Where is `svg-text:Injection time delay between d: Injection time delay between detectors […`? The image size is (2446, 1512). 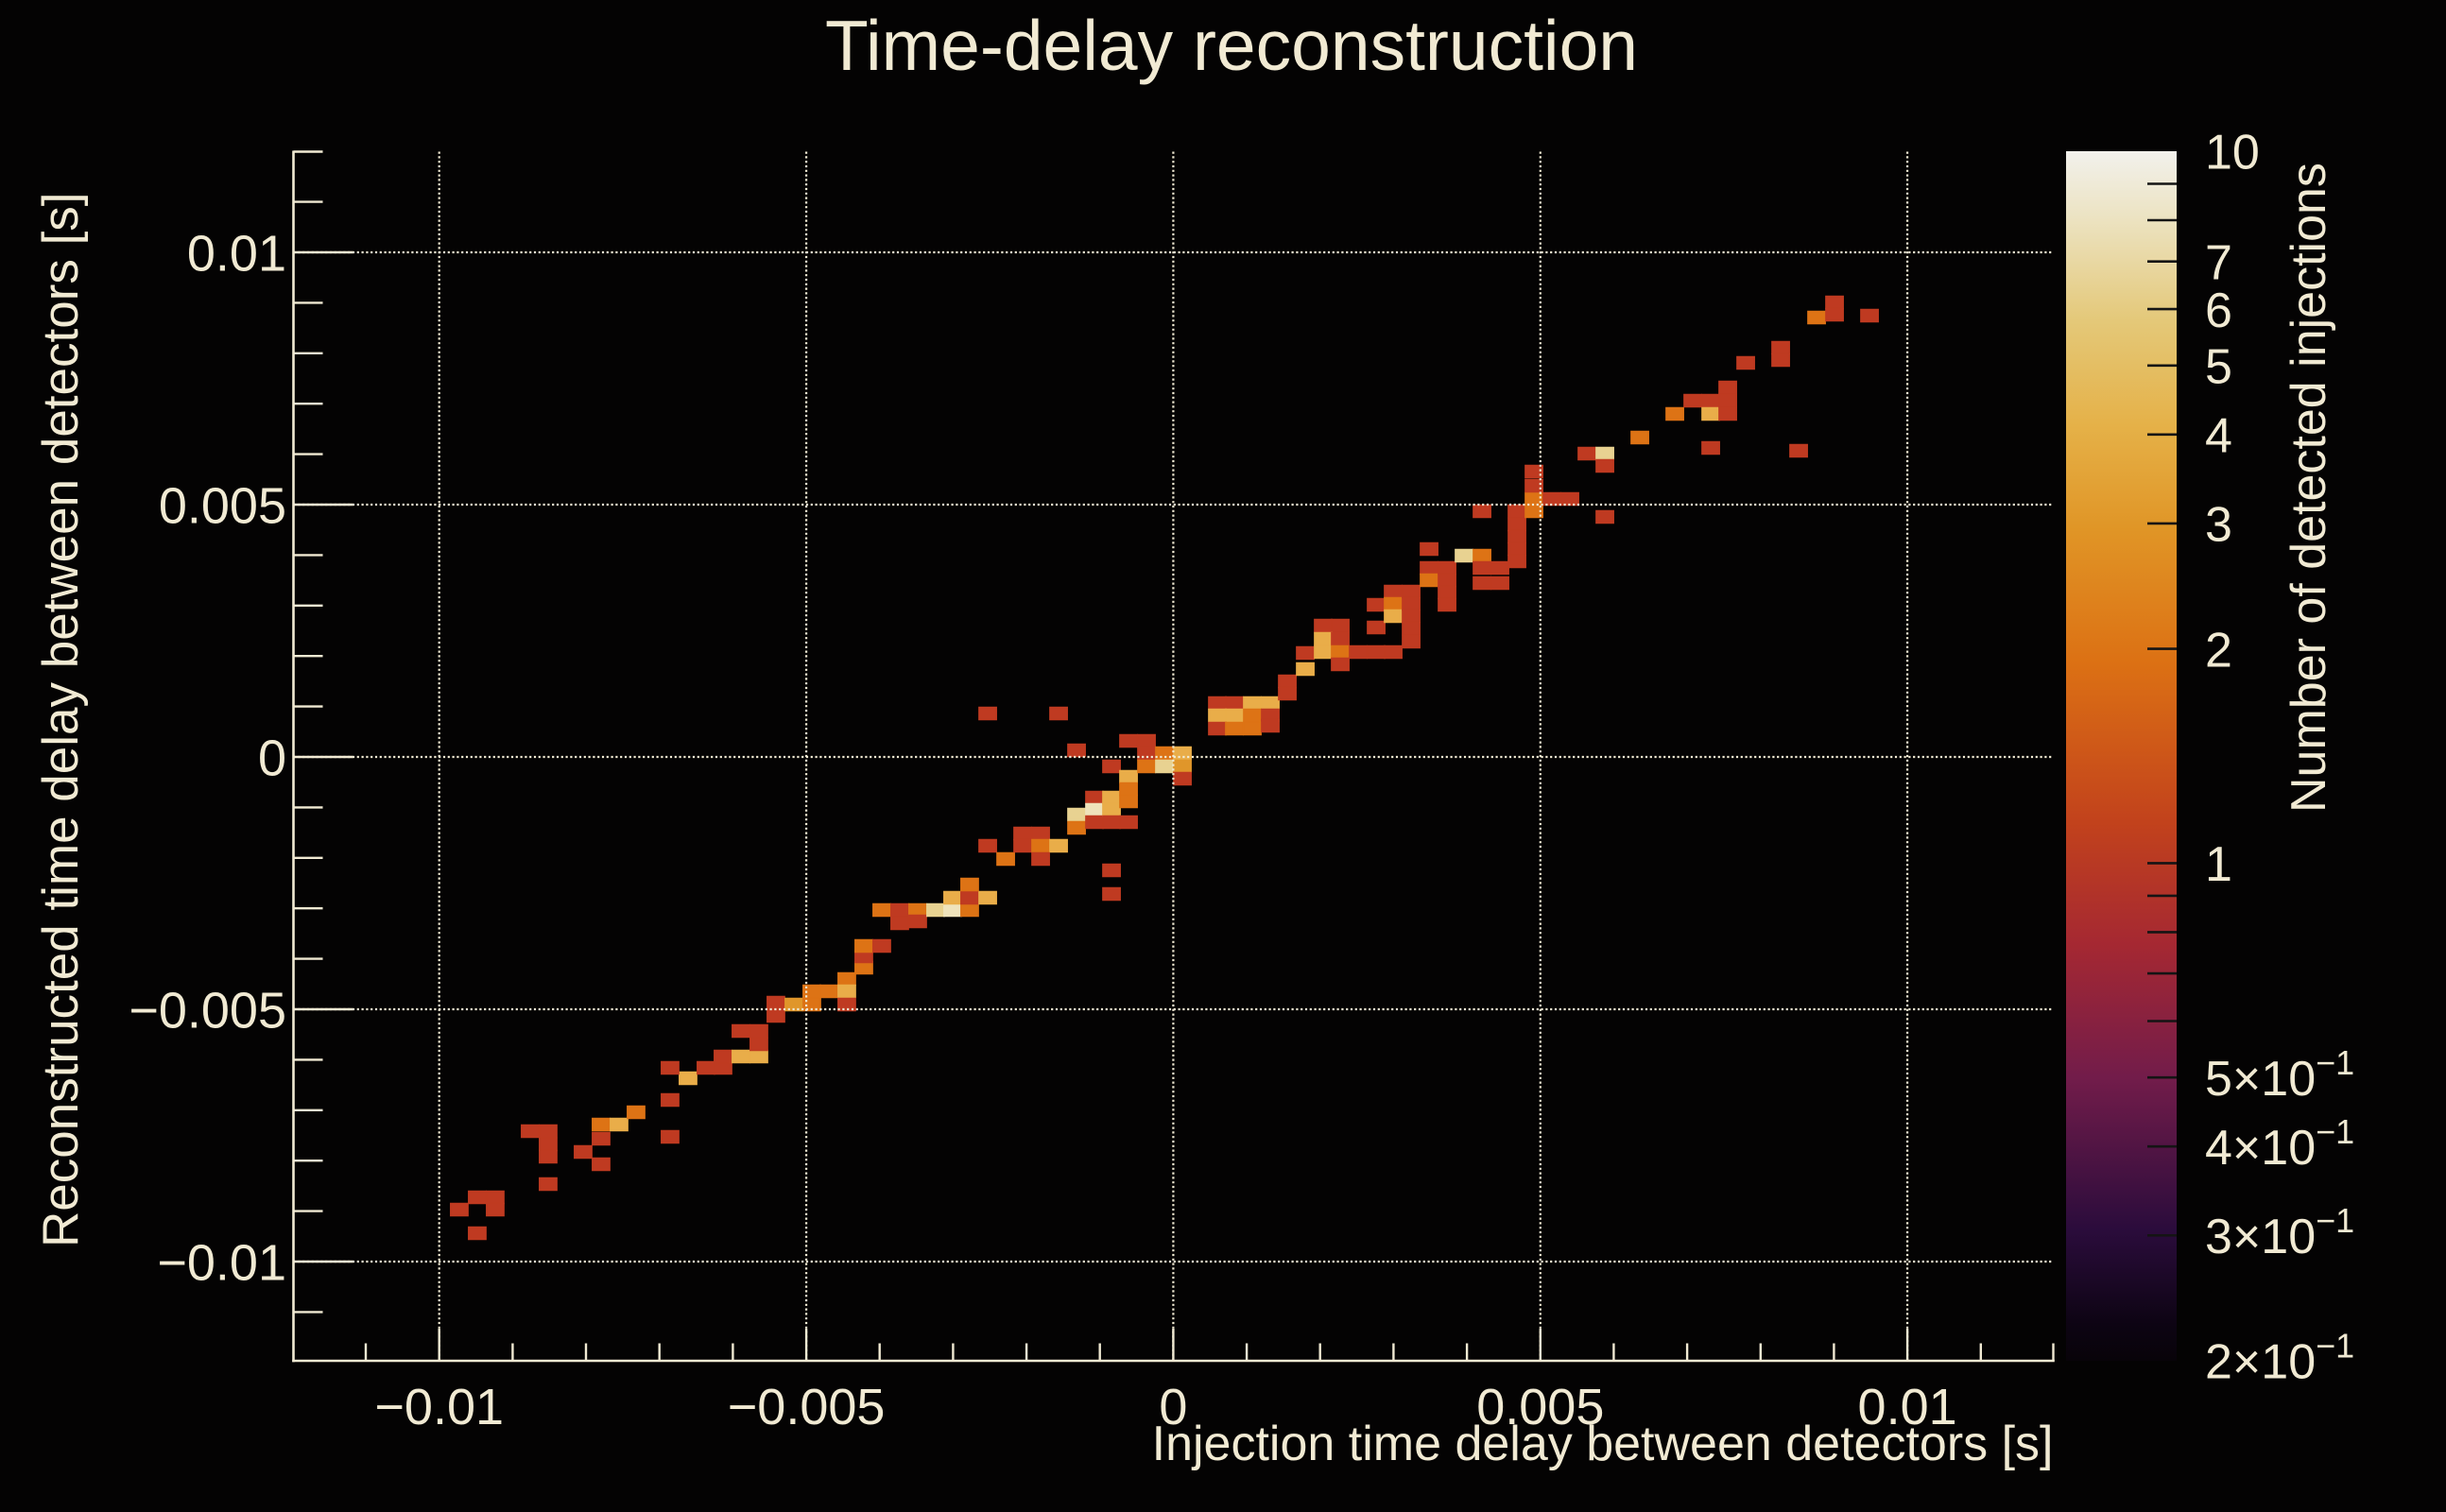
svg-text:Injection time delay between d: Injection time delay between detectors [… is located at coordinates (1603, 1444).